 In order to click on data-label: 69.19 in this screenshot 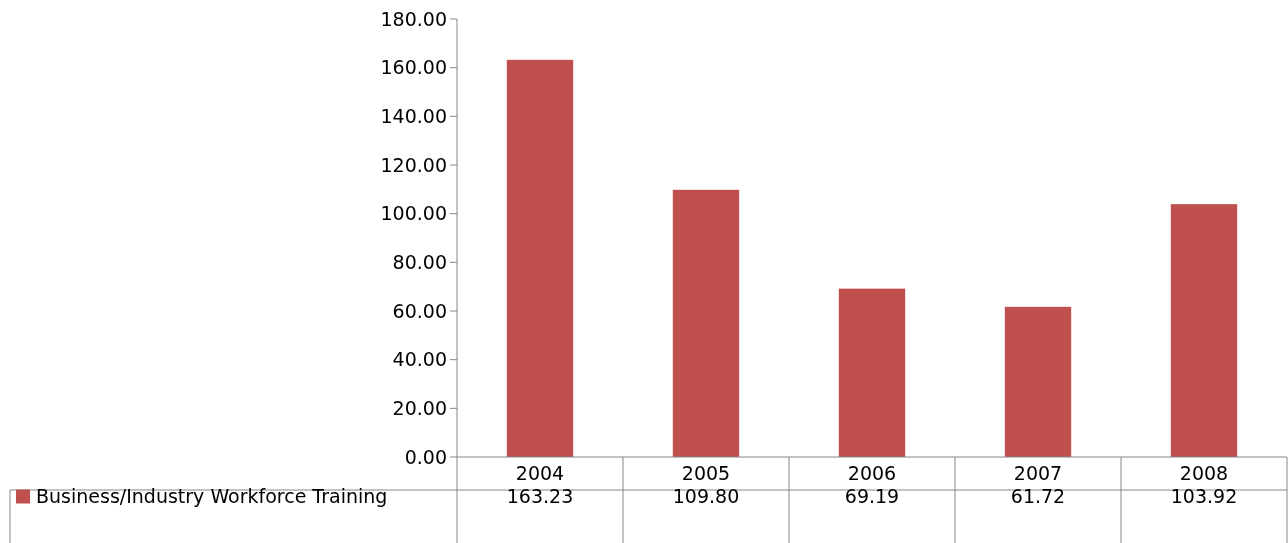, I will do `click(872, 496)`.